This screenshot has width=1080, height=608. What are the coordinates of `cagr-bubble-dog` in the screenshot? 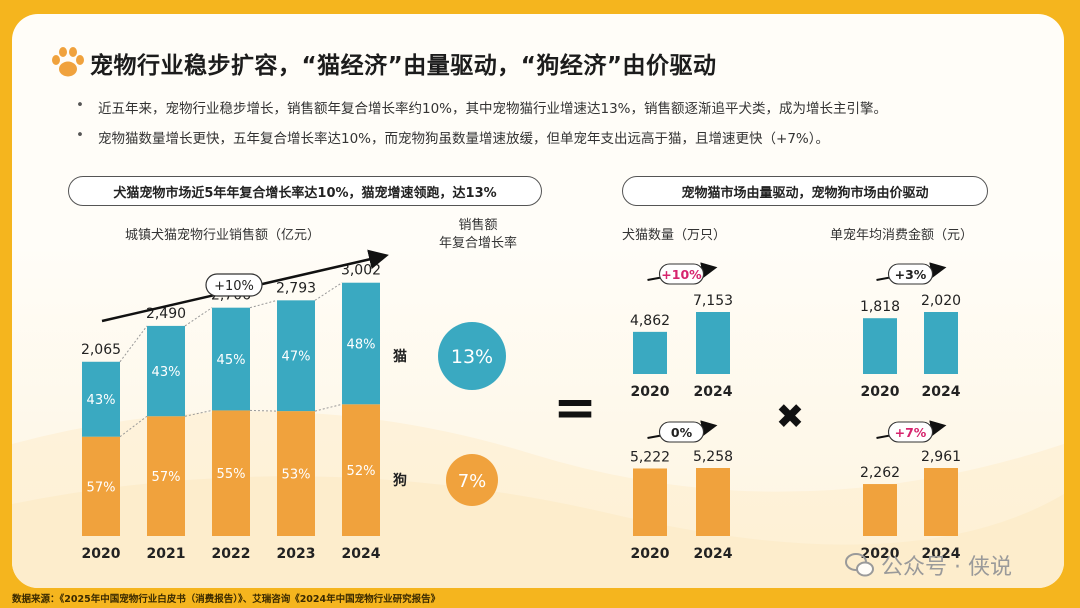 It's located at (472, 480).